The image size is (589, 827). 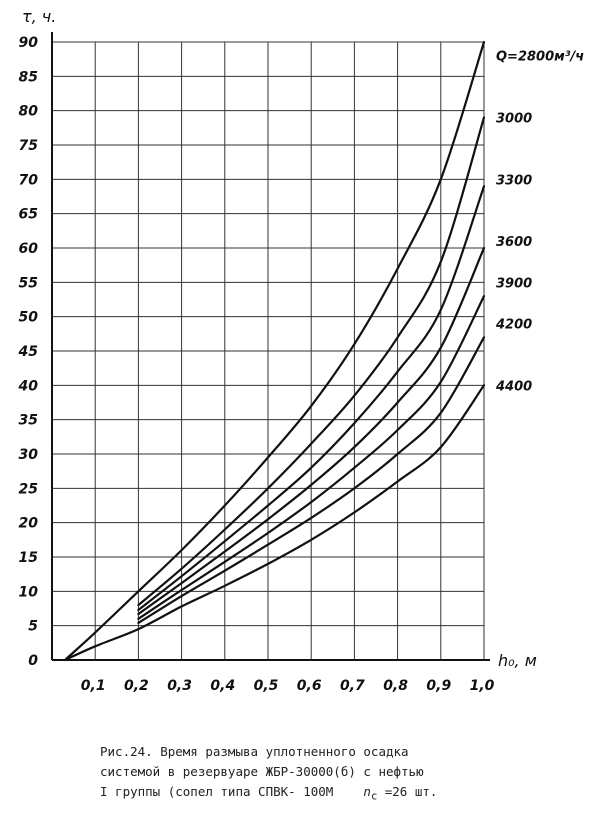 I want to click on y-tick-label: 55, so click(x=29, y=283).